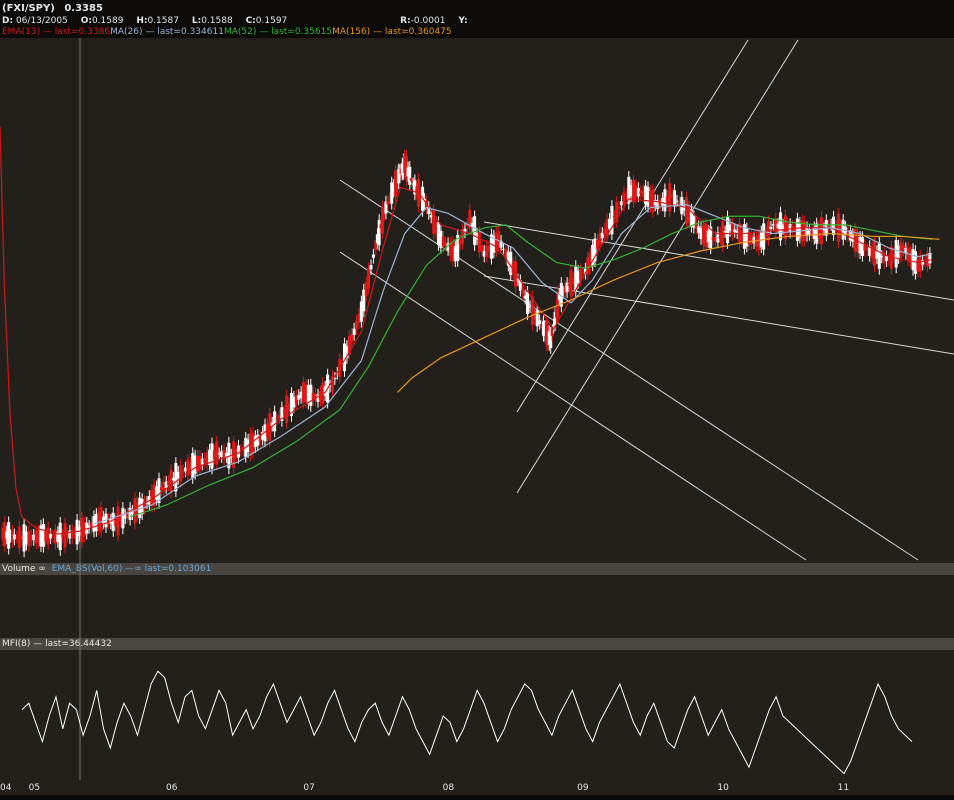 This screenshot has height=800, width=954. What do you see at coordinates (583, 788) in the screenshot?
I see `x-tick-label-09: 09` at bounding box center [583, 788].